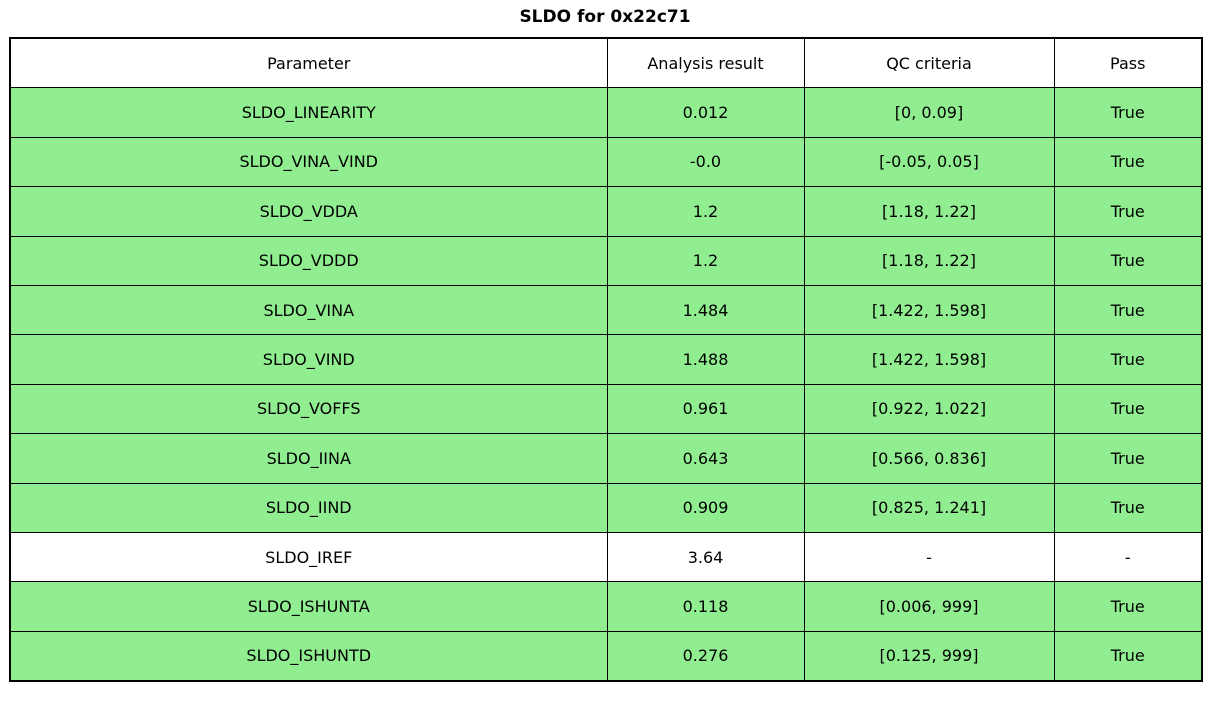  Describe the element at coordinates (308, 260) in the screenshot. I see `parameter-cell: SLDO_VDDD` at that location.